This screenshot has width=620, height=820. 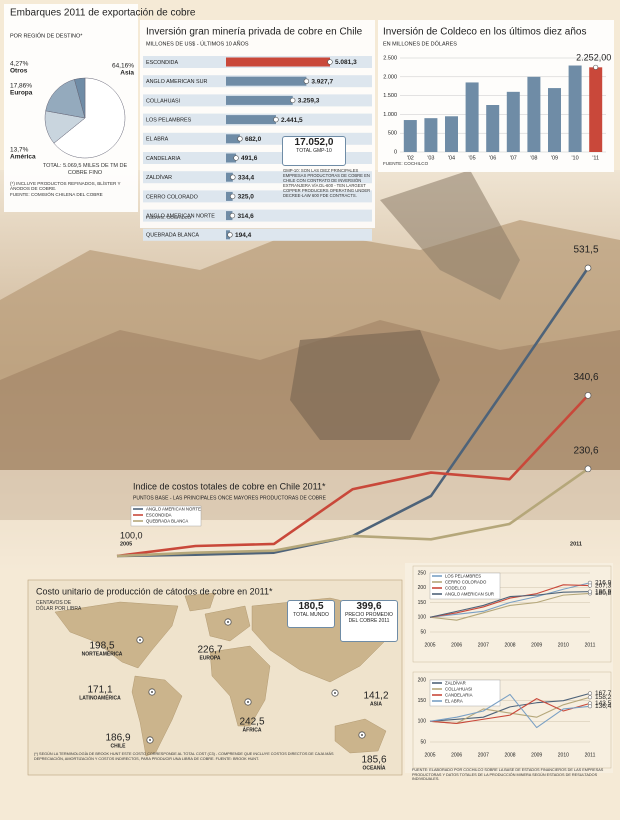 I want to click on legend-label: CERRO COLORADO, so click(x=466, y=581).